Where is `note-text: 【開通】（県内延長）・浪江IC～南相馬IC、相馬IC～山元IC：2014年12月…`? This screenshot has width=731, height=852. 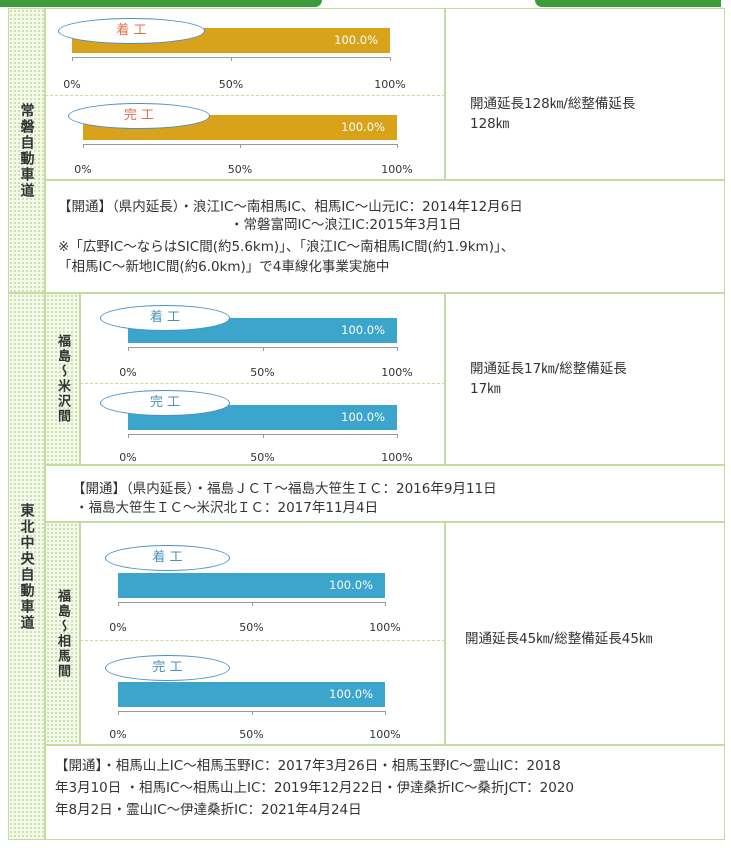
note-text: 【開通】（県内延長）・浪江IC～南相馬IC、相馬IC～山元IC：2014年12月… is located at coordinates (290, 207).